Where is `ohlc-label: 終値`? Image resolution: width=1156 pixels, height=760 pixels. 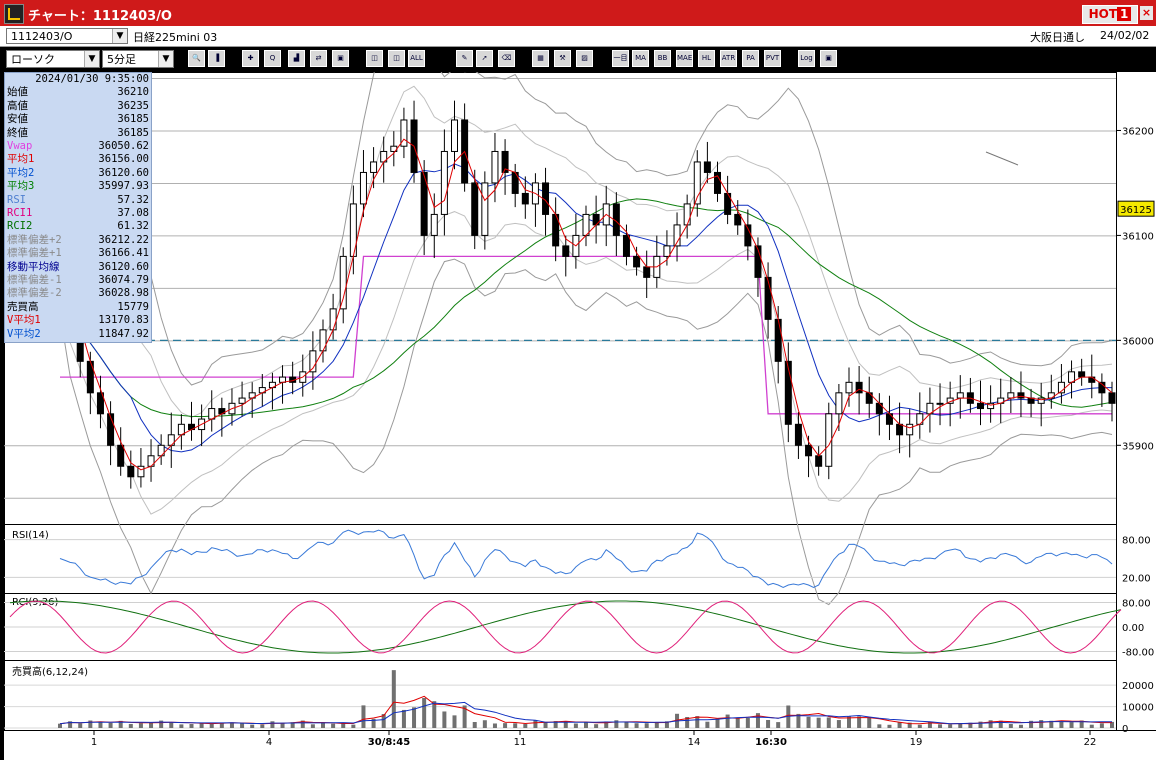 ohlc-label: 終値 is located at coordinates (17, 132).